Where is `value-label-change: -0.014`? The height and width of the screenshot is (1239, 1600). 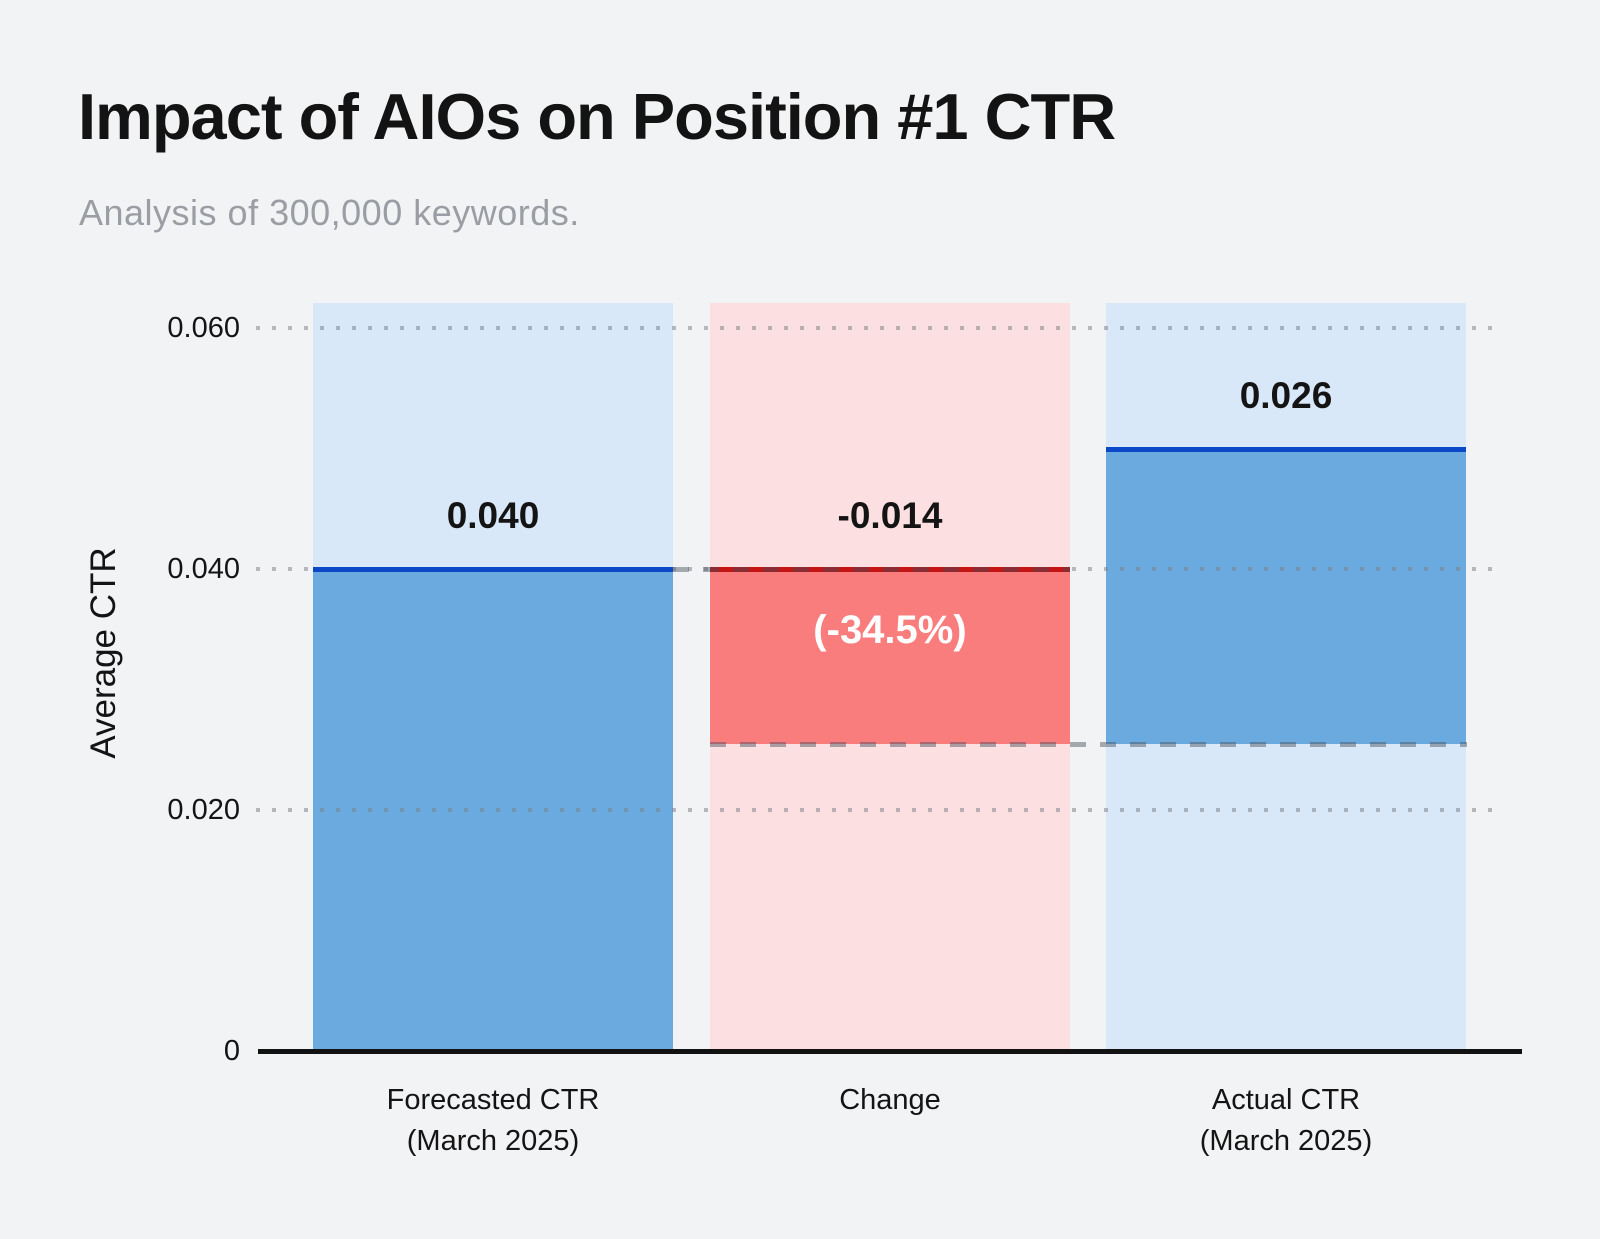
value-label-change: -0.014 is located at coordinates (890, 515).